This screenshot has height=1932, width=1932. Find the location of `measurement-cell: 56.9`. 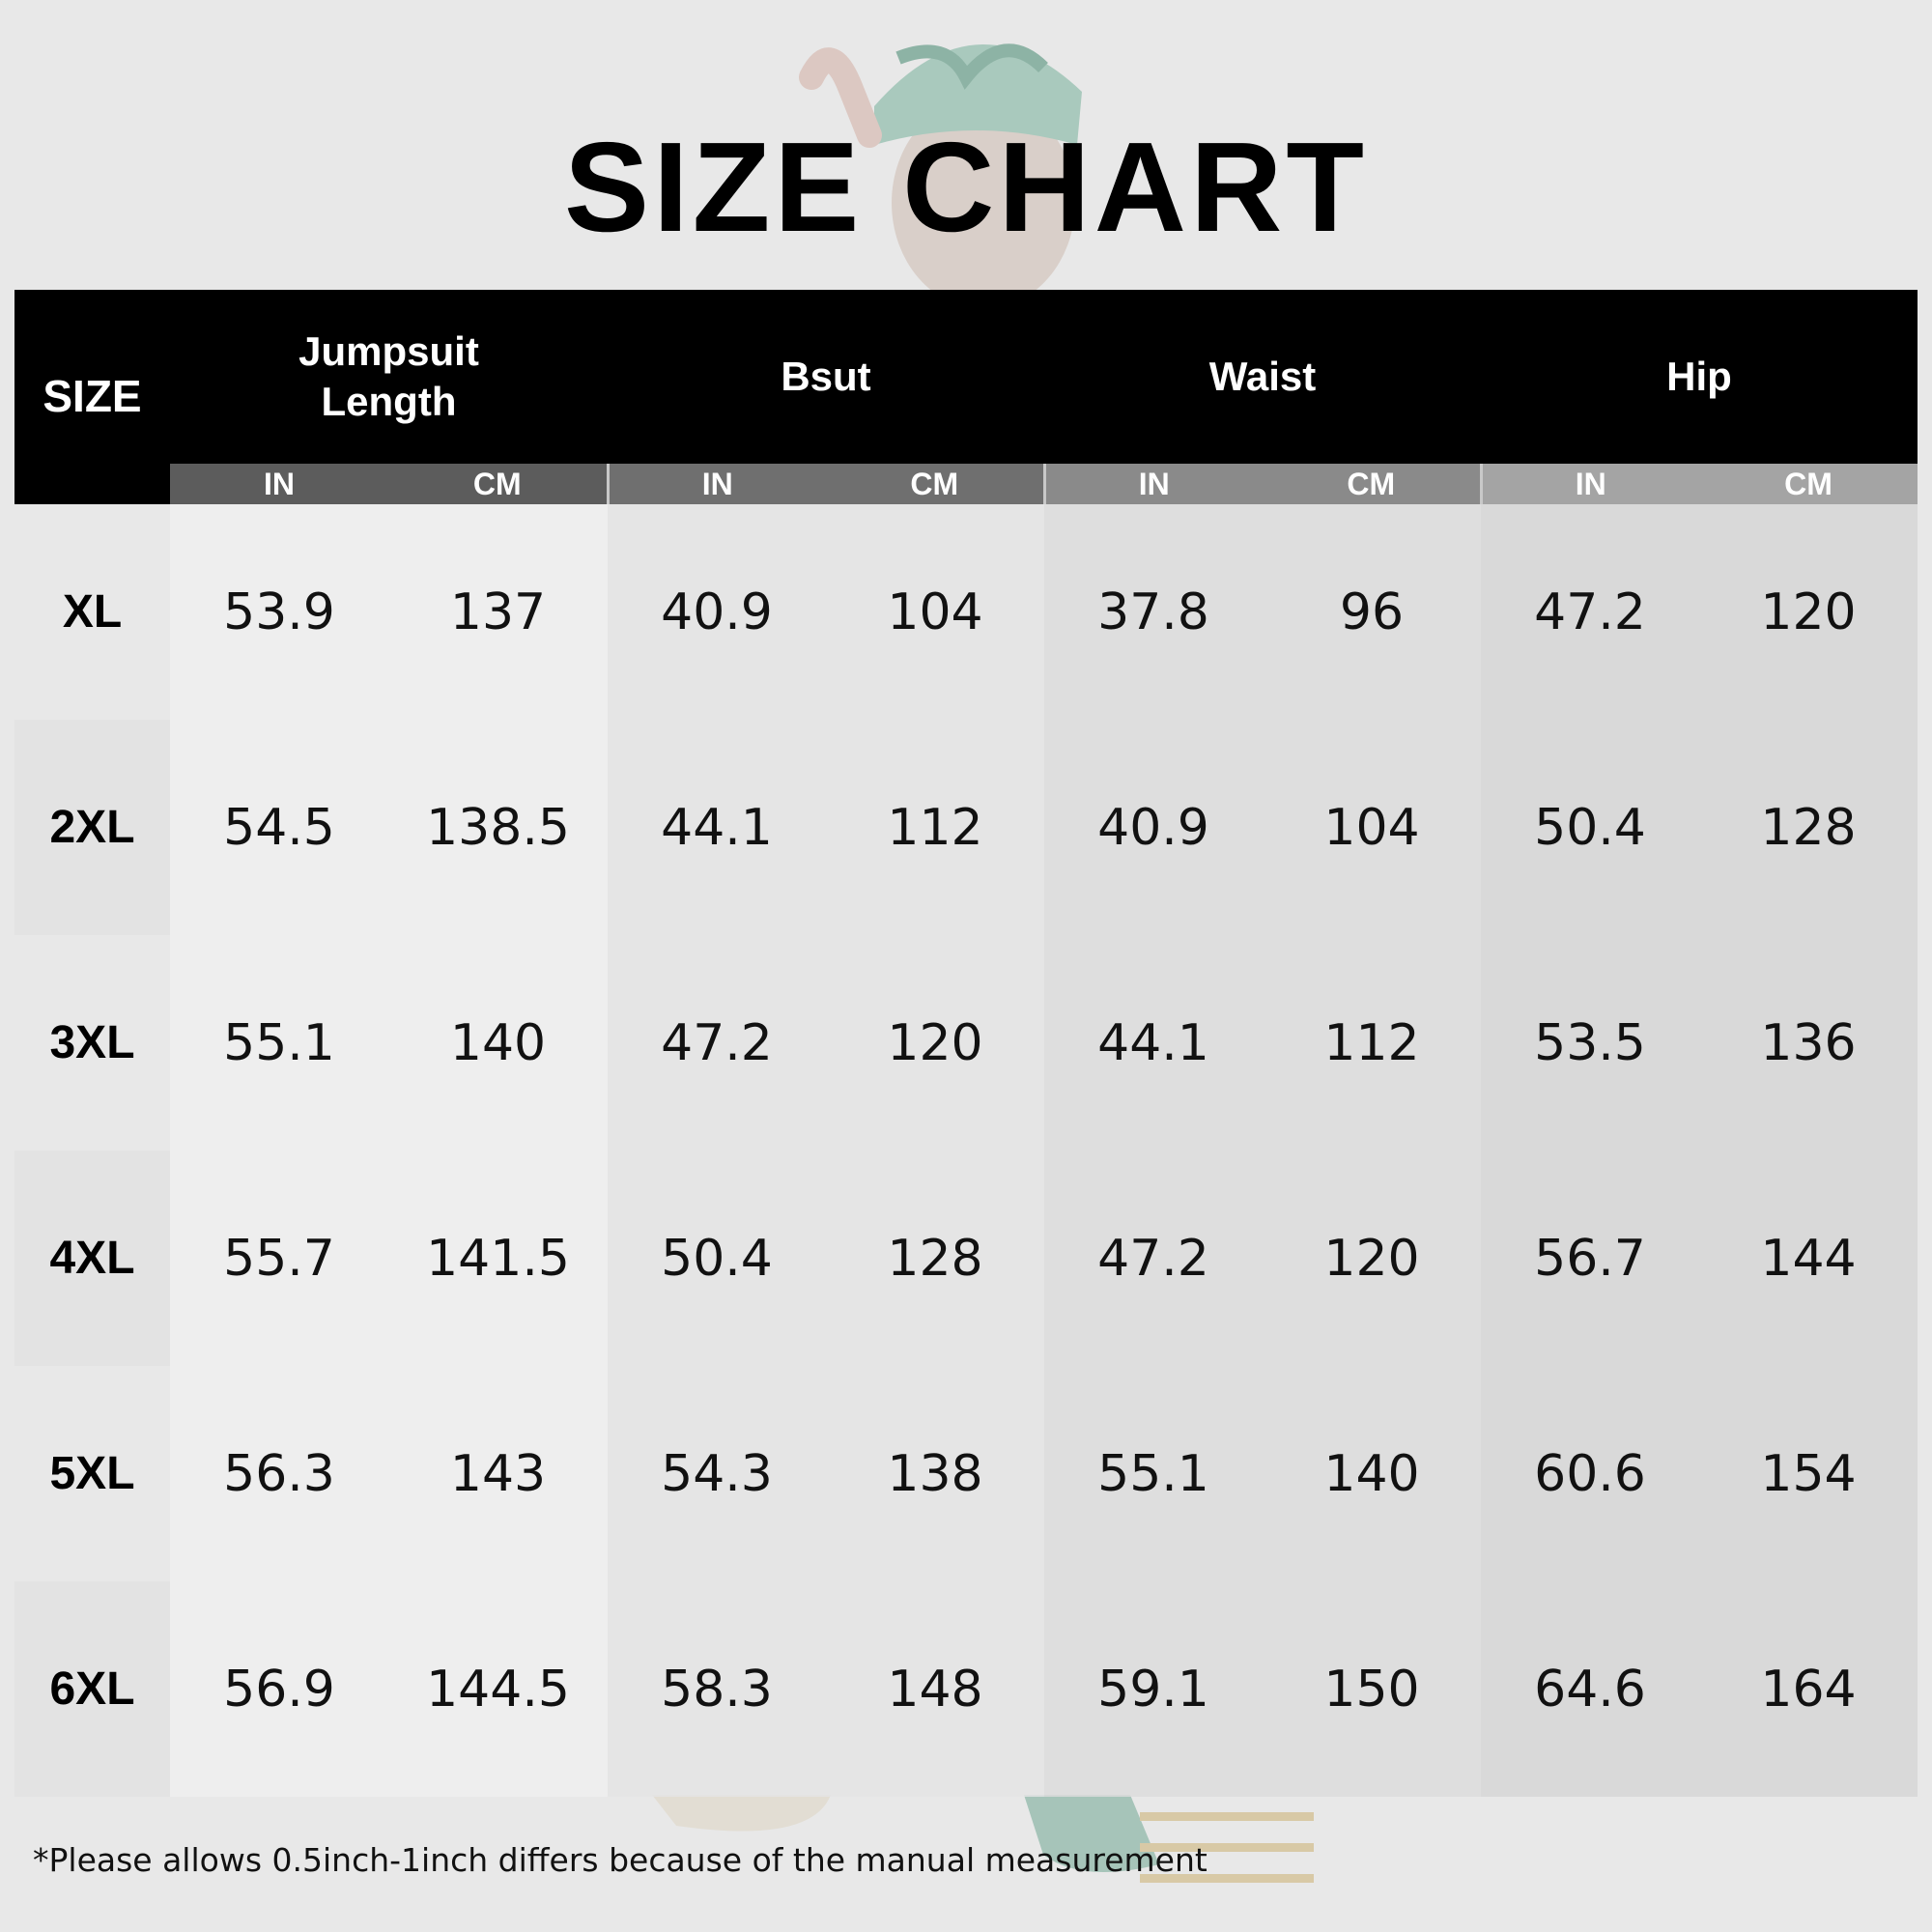

measurement-cell: 56.9 is located at coordinates (279, 1689).